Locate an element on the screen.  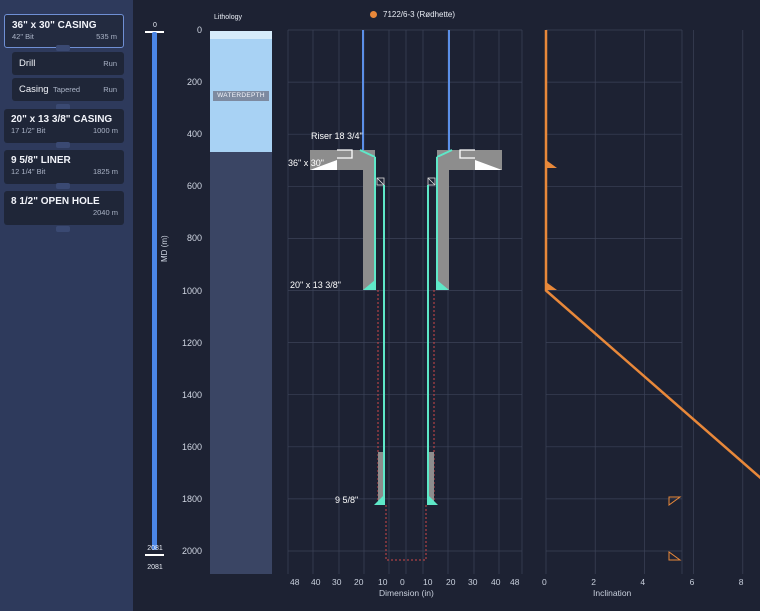
md-tick-label: 0 is located at coordinates (199, 30).